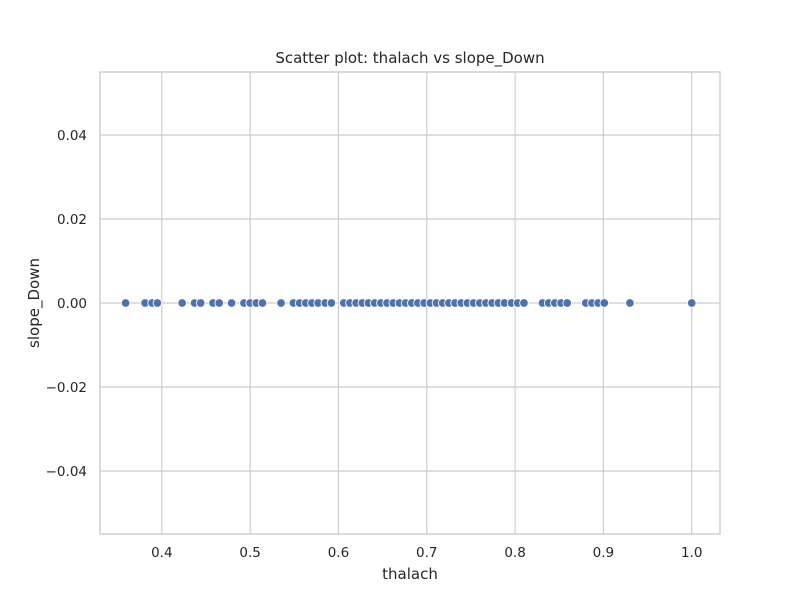  I want to click on y-tick-label: 0.04, so click(72, 136).